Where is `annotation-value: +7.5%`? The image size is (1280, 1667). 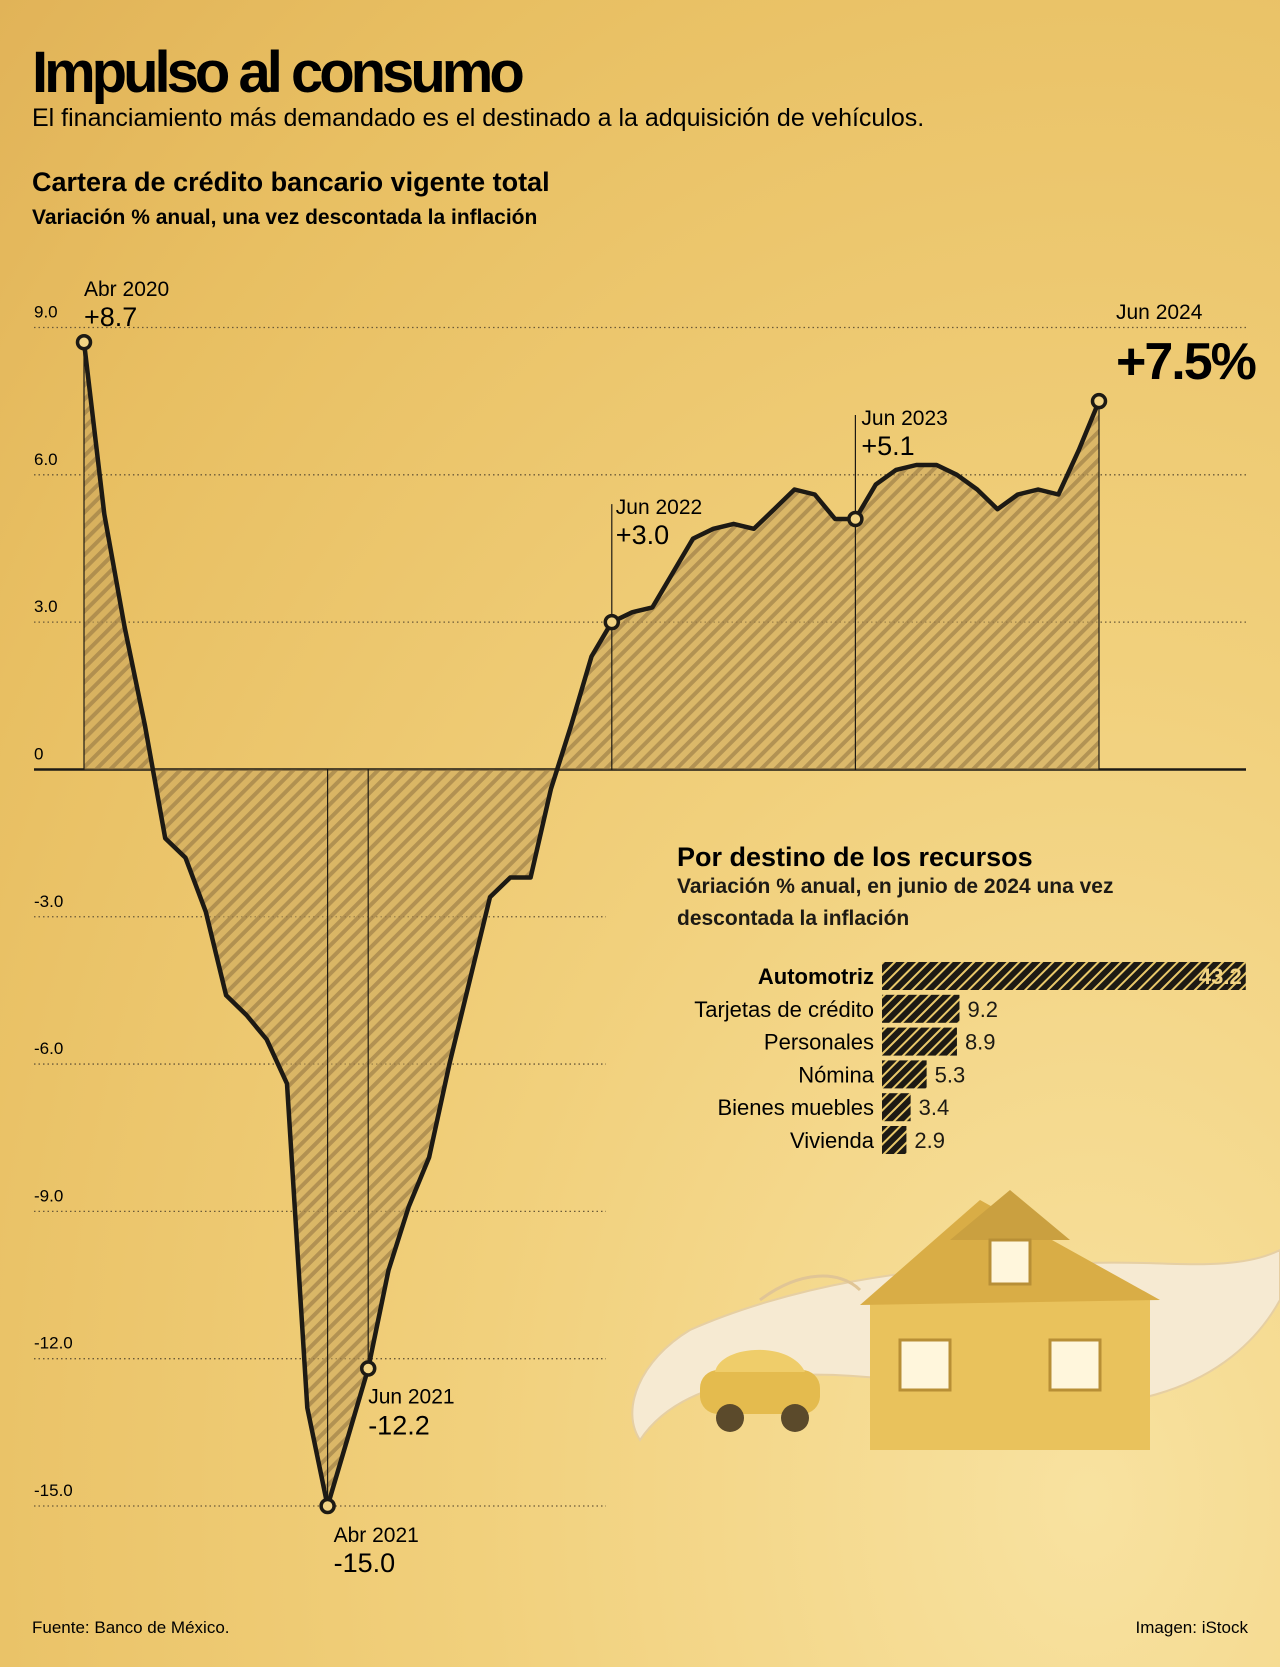
annotation-value: +7.5% is located at coordinates (1186, 362).